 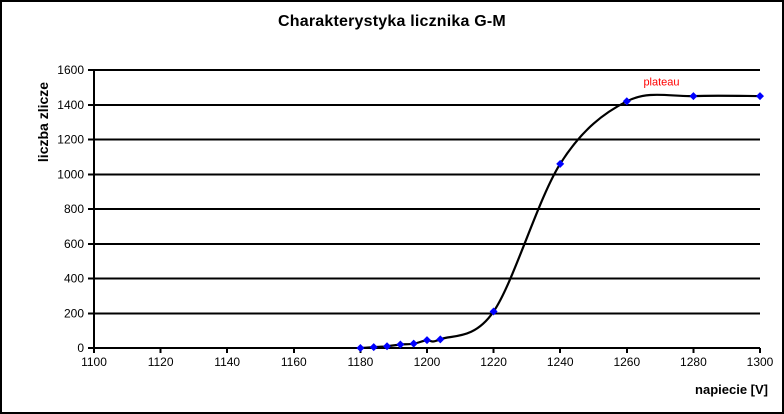 What do you see at coordinates (70, 140) in the screenshot?
I see `y-tick-label: 1200` at bounding box center [70, 140].